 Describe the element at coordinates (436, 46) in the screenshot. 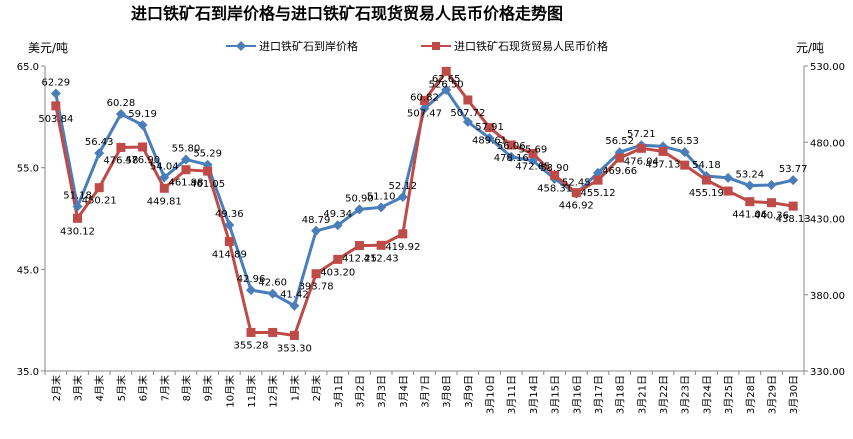

I see `legend-marker-rmb` at that location.